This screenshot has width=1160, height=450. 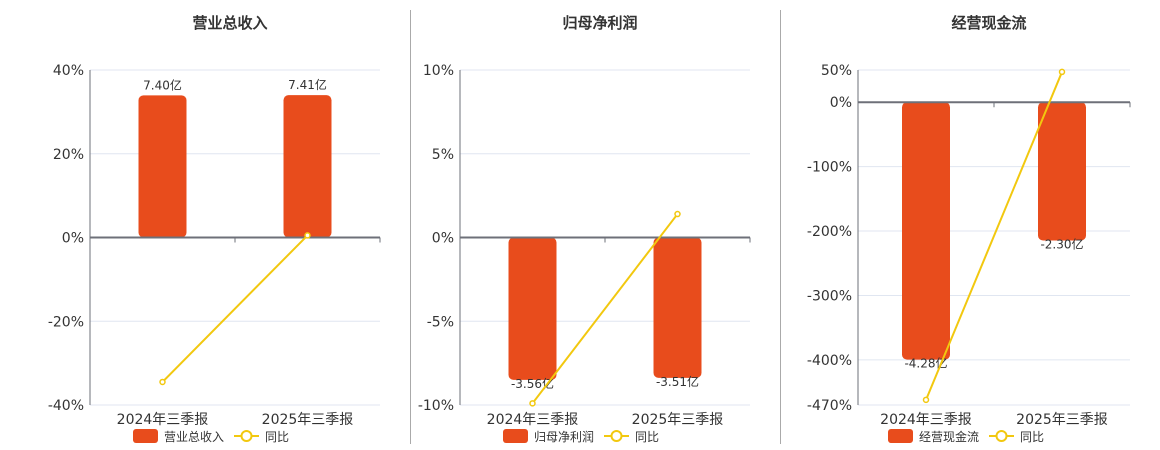 What do you see at coordinates (829, 232) in the screenshot?
I see `y-tick-label: -200%` at bounding box center [829, 232].